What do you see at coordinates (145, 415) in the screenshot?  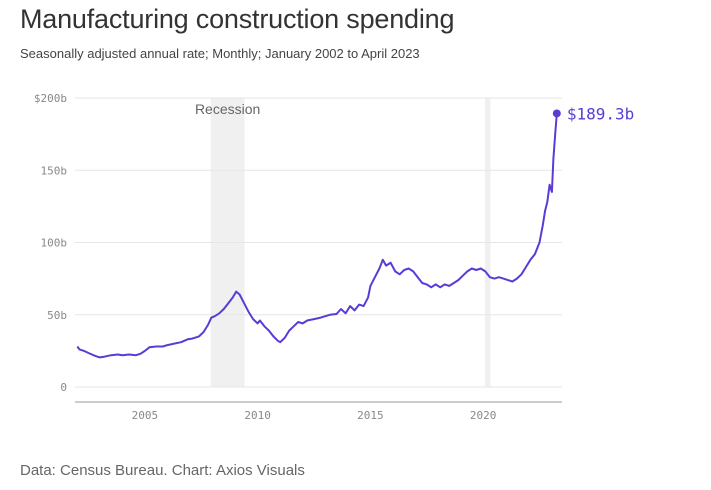 I see `x-tick-label: 2005` at bounding box center [145, 415].